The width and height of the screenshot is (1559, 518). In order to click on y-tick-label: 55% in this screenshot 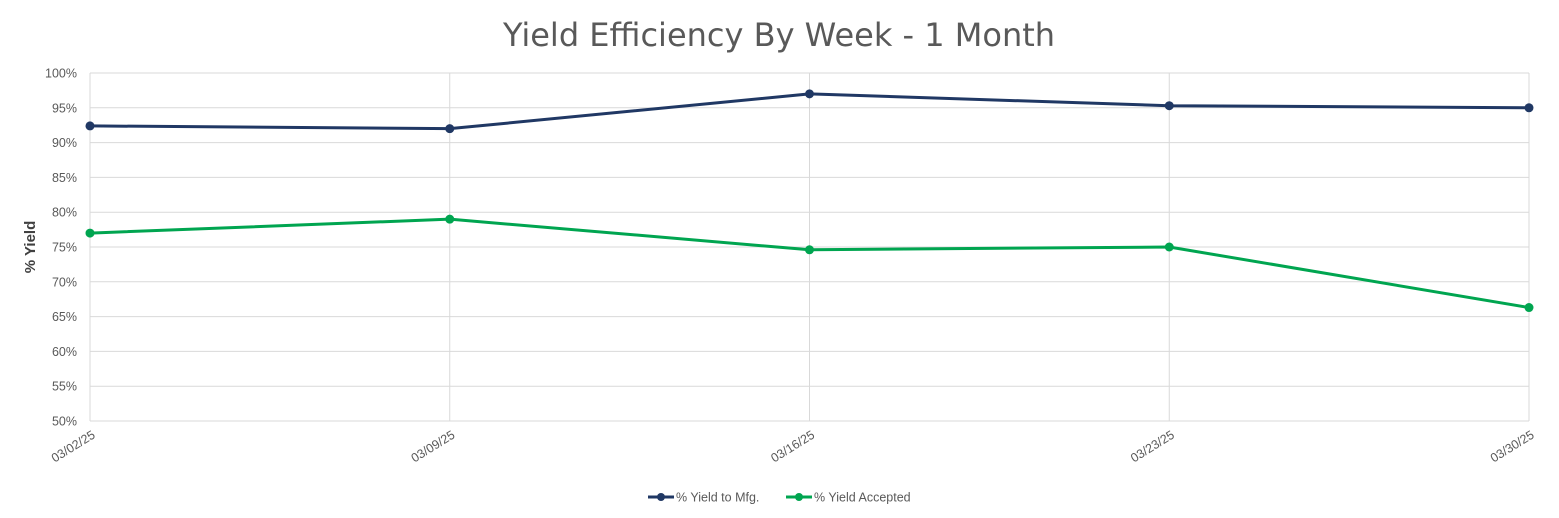, I will do `click(64, 387)`.